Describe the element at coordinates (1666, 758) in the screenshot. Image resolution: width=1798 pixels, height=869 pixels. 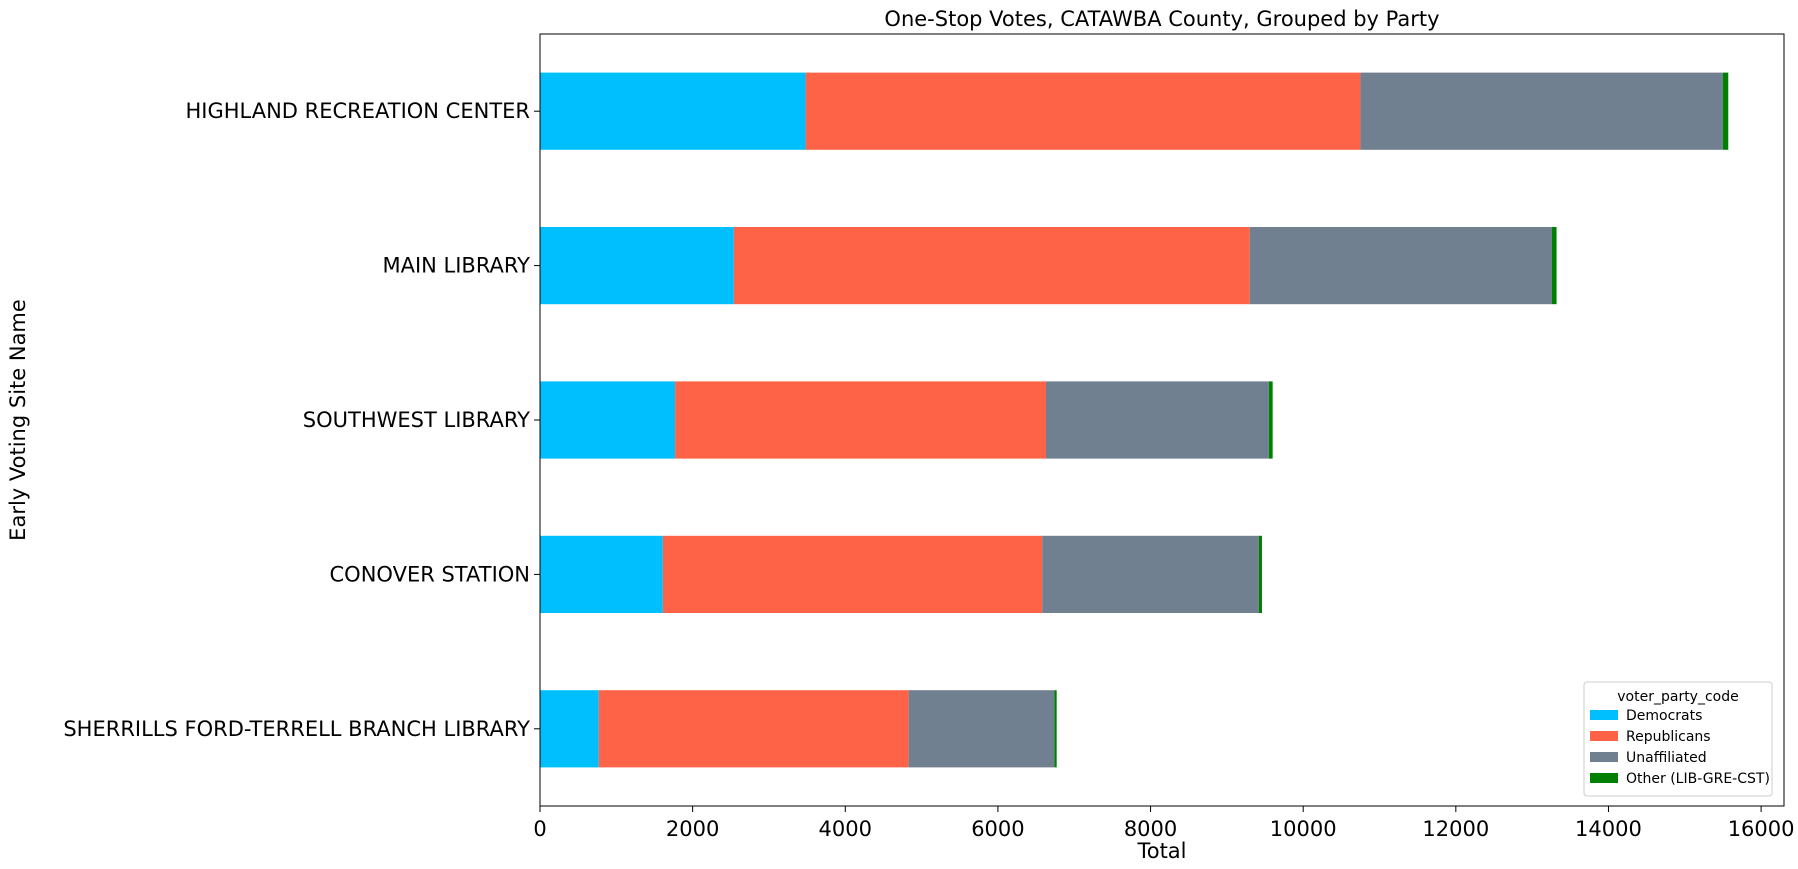
I see `legend-label: Unaffiliated` at that location.